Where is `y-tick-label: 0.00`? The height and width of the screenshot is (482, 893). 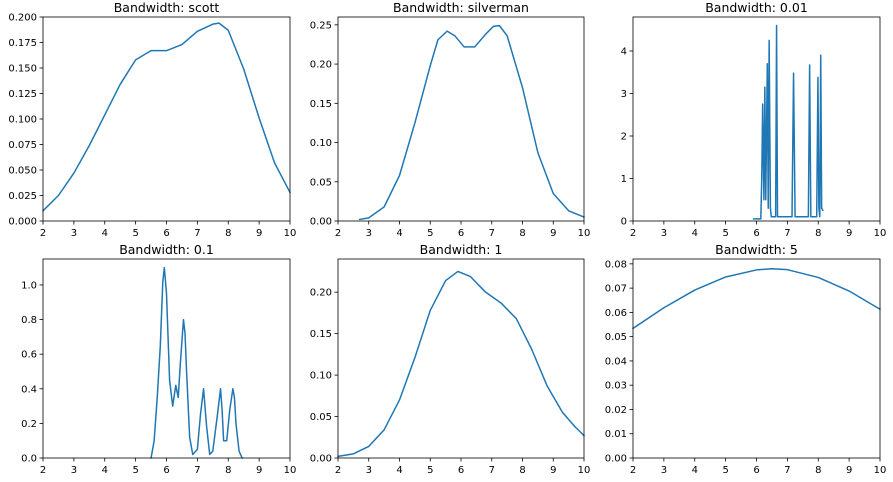 y-tick-label: 0.00 is located at coordinates (321, 459).